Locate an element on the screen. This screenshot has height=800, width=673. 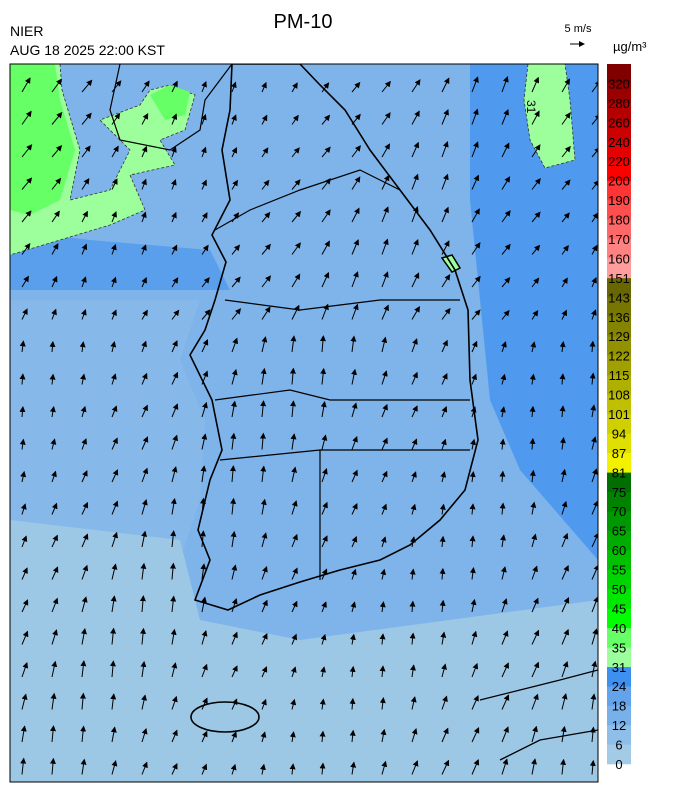
colorbar-label: 87 is located at coordinates (619, 453).